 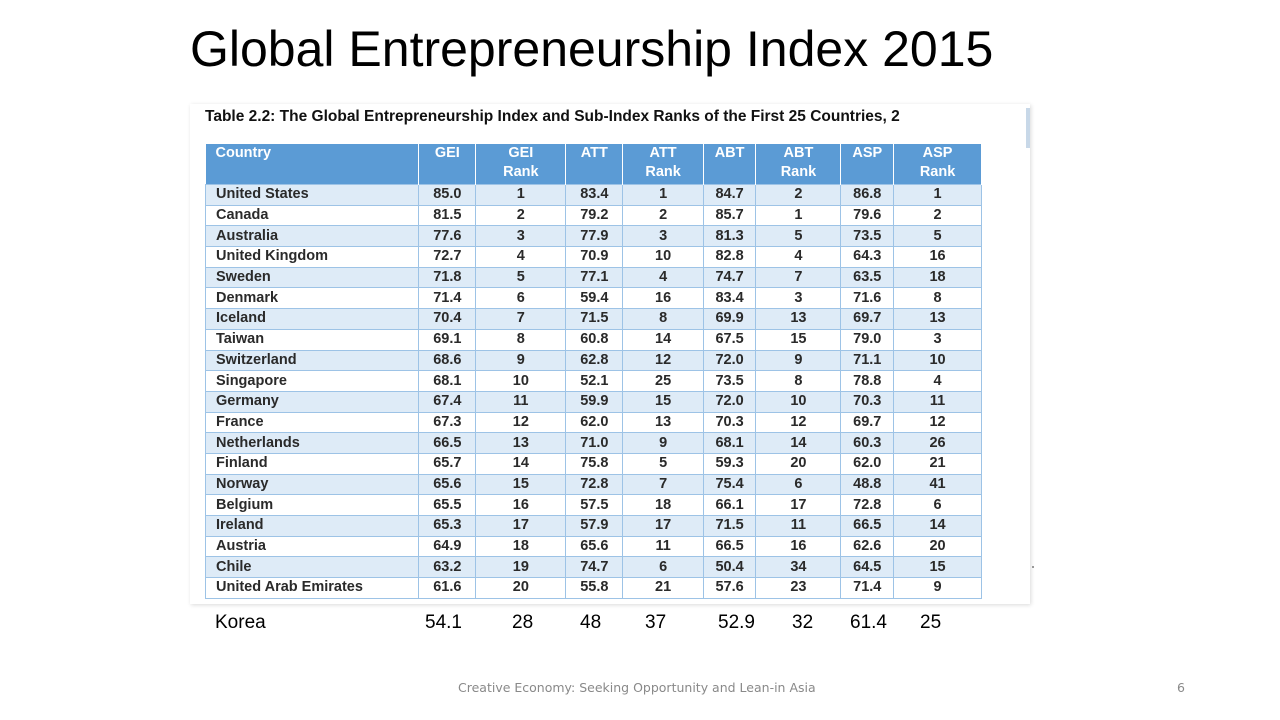 I want to click on value-cell: 63.2, so click(x=447, y=567).